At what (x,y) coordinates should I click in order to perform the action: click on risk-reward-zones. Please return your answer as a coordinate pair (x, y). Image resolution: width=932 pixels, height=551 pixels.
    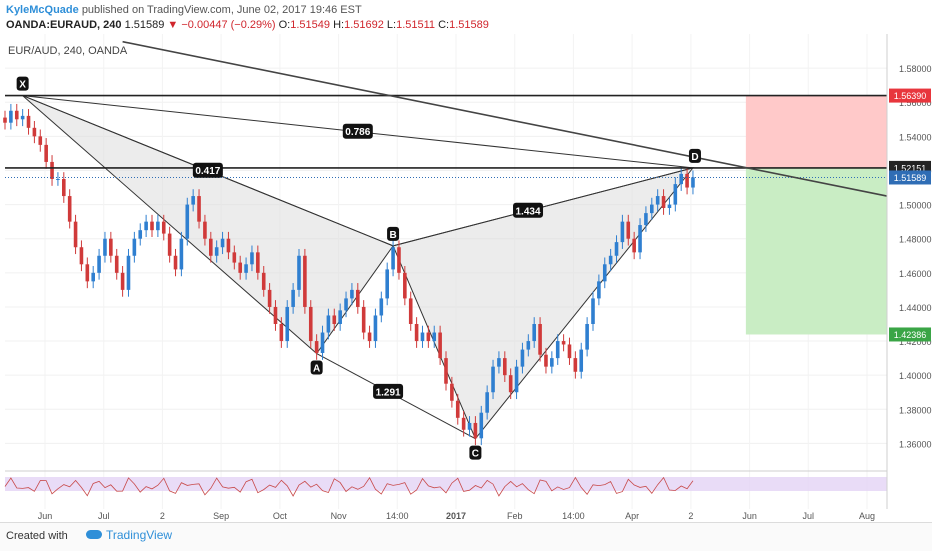
    Looking at the image, I should click on (816, 215).